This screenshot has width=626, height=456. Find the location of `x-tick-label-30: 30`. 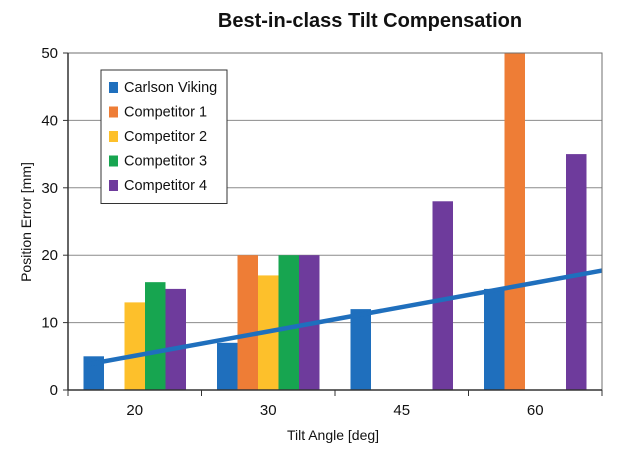

x-tick-label-30: 30 is located at coordinates (268, 410).